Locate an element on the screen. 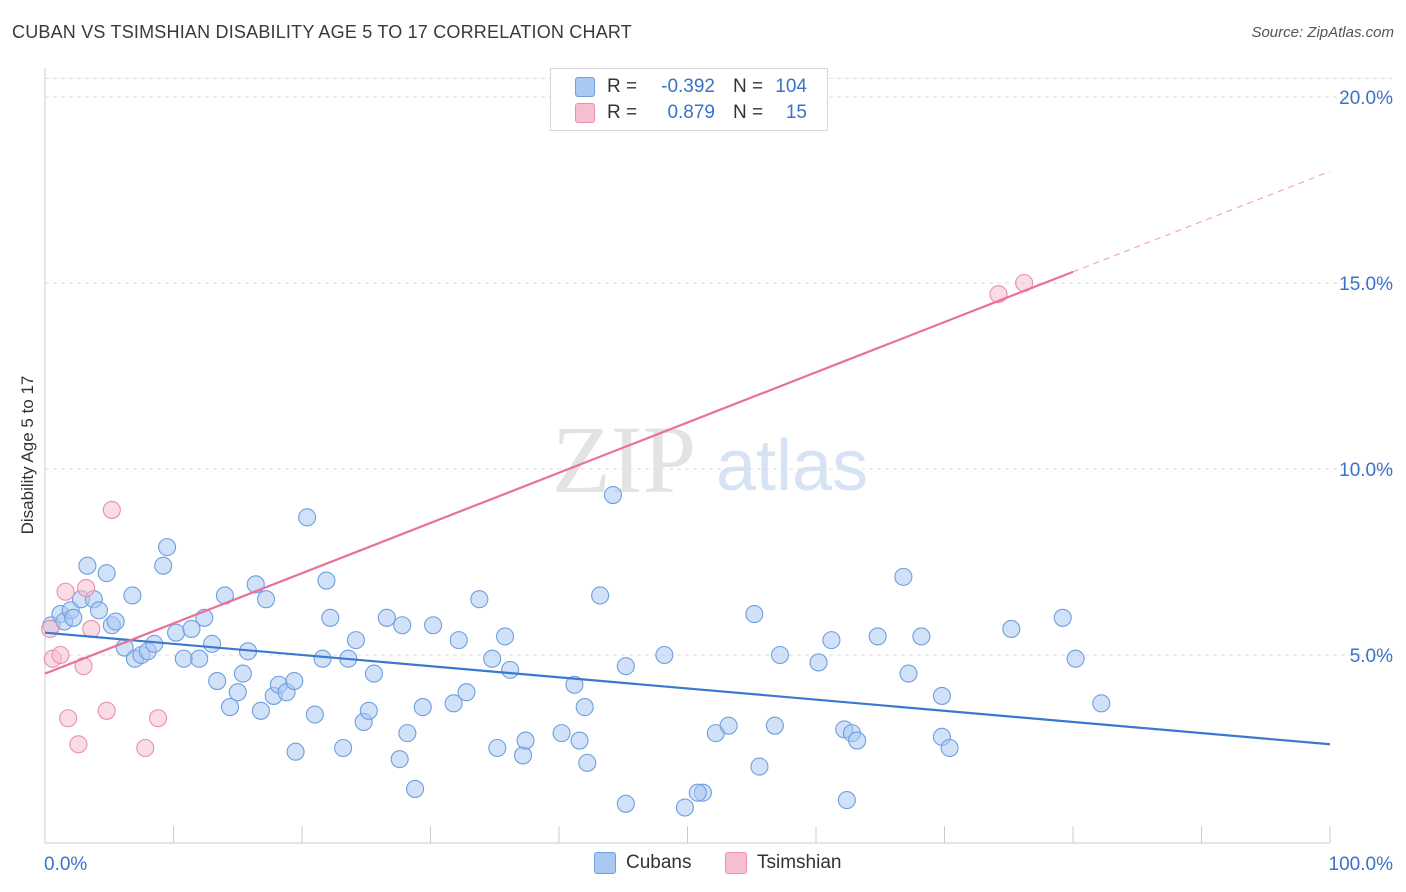  source-label: Source: ZipAtlas.com is located at coordinates (1322, 32).